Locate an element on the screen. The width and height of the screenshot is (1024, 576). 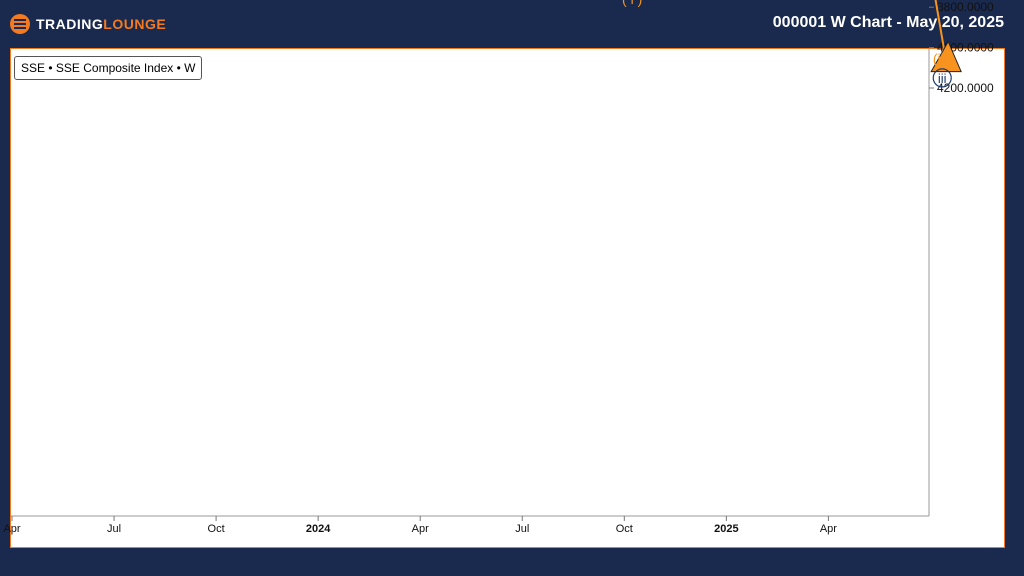
wave-overlay: BC(E)iii(w)(x)(y)( i )abc(ii)(iii)iii is located at coordinates (792, 44).